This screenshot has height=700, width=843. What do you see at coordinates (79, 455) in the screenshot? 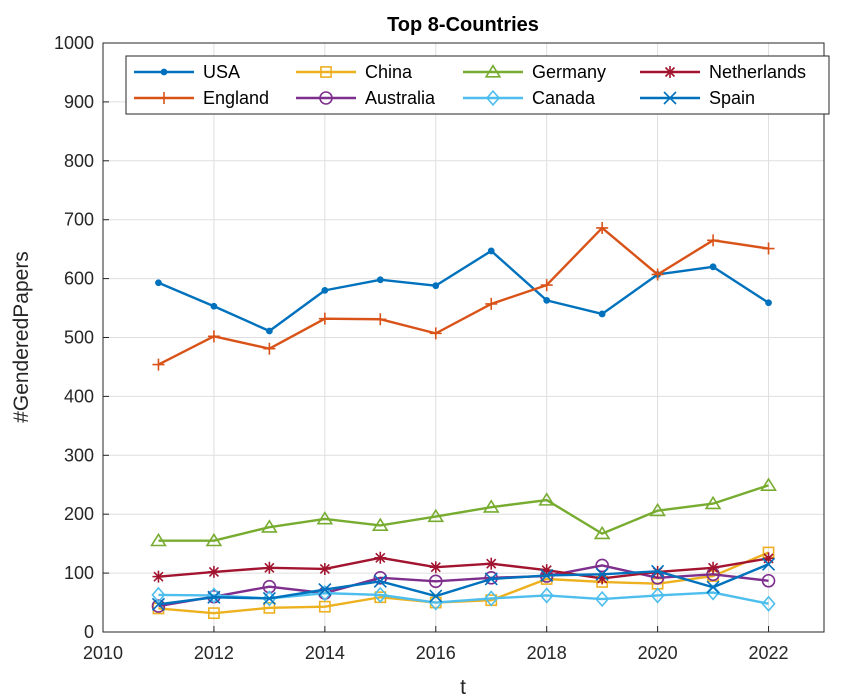
I see `y-tick-label: 300` at bounding box center [79, 455].